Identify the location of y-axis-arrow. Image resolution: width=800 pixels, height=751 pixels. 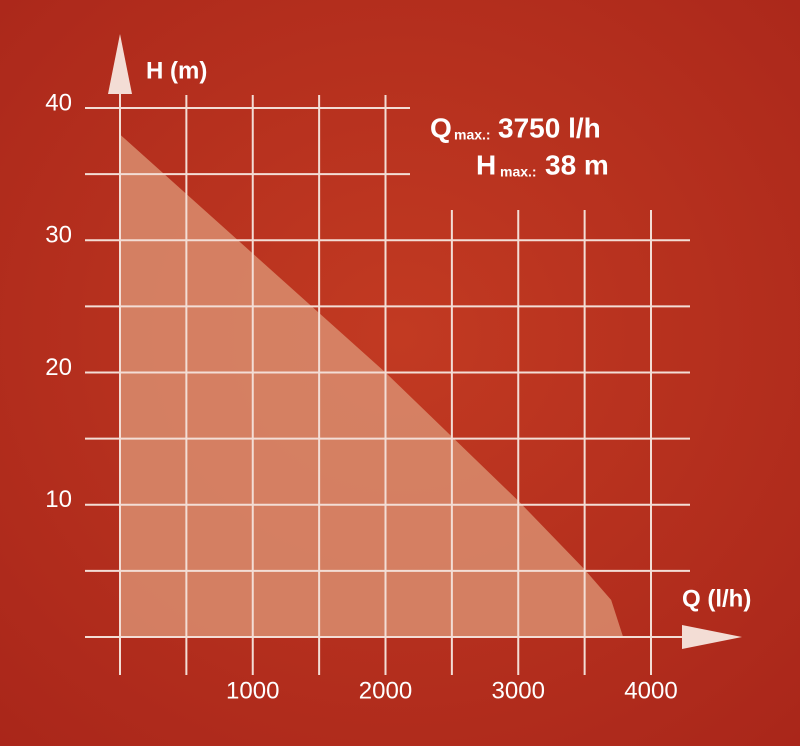
(120, 64).